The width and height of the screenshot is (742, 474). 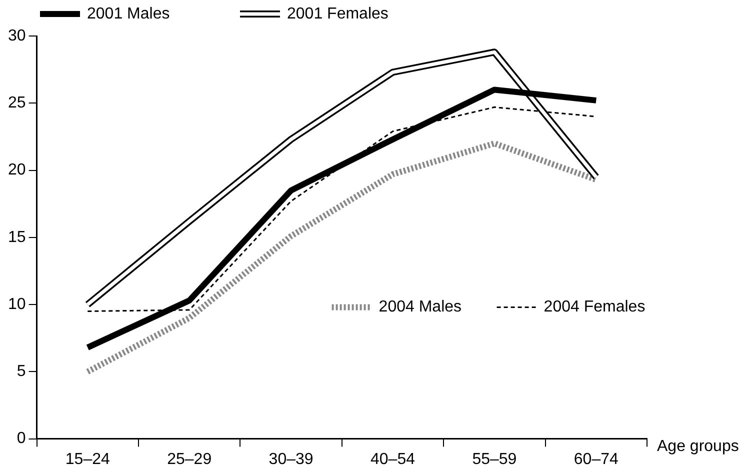 I want to click on x-tick-label: 40–54, so click(x=393, y=459).